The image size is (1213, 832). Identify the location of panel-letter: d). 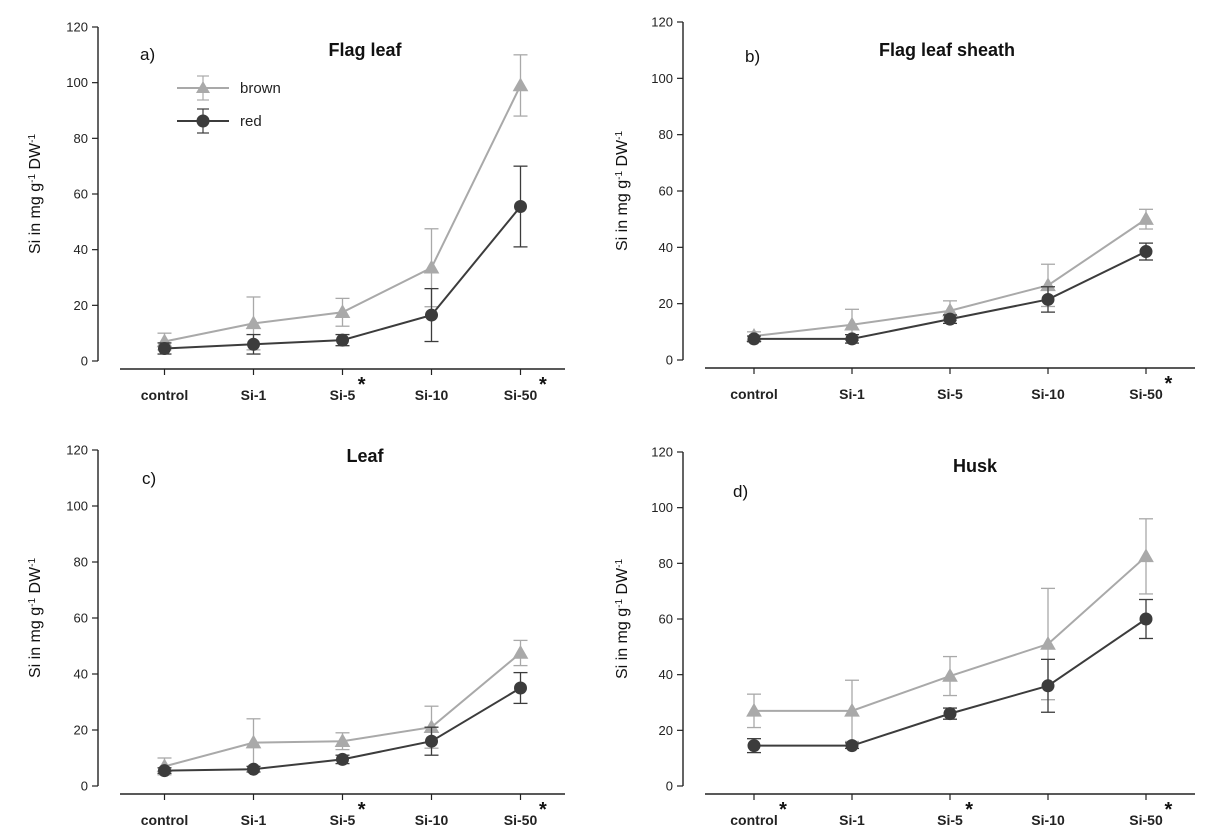
(740, 491).